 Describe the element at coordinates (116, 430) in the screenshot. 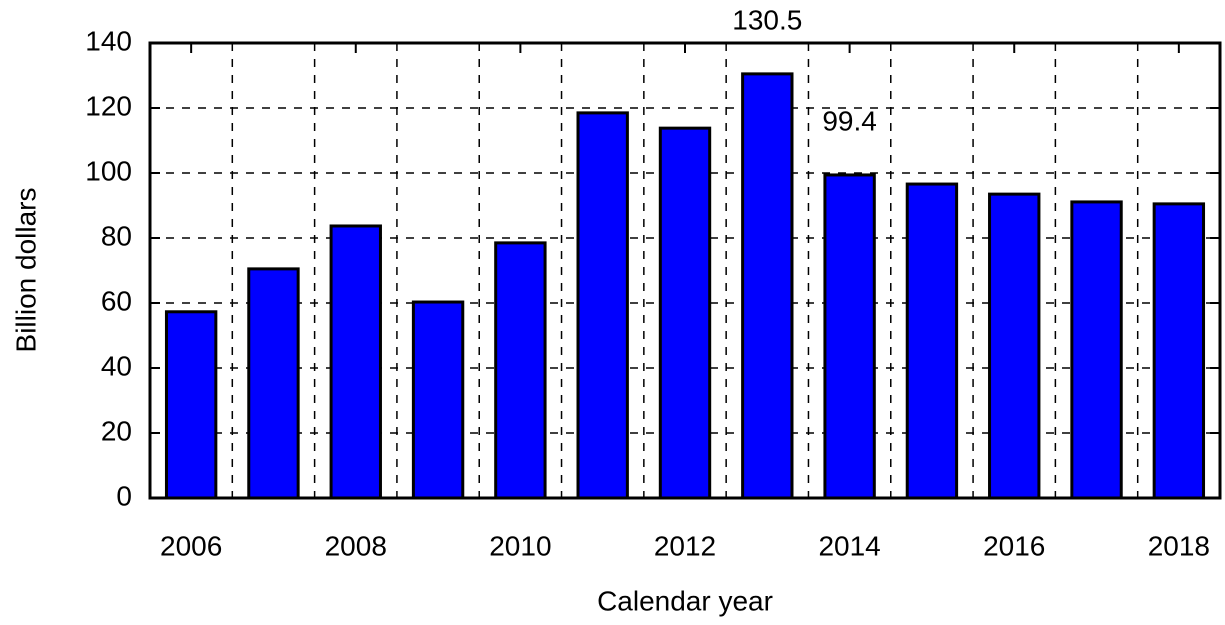

I see `y-tick-label: 20` at that location.